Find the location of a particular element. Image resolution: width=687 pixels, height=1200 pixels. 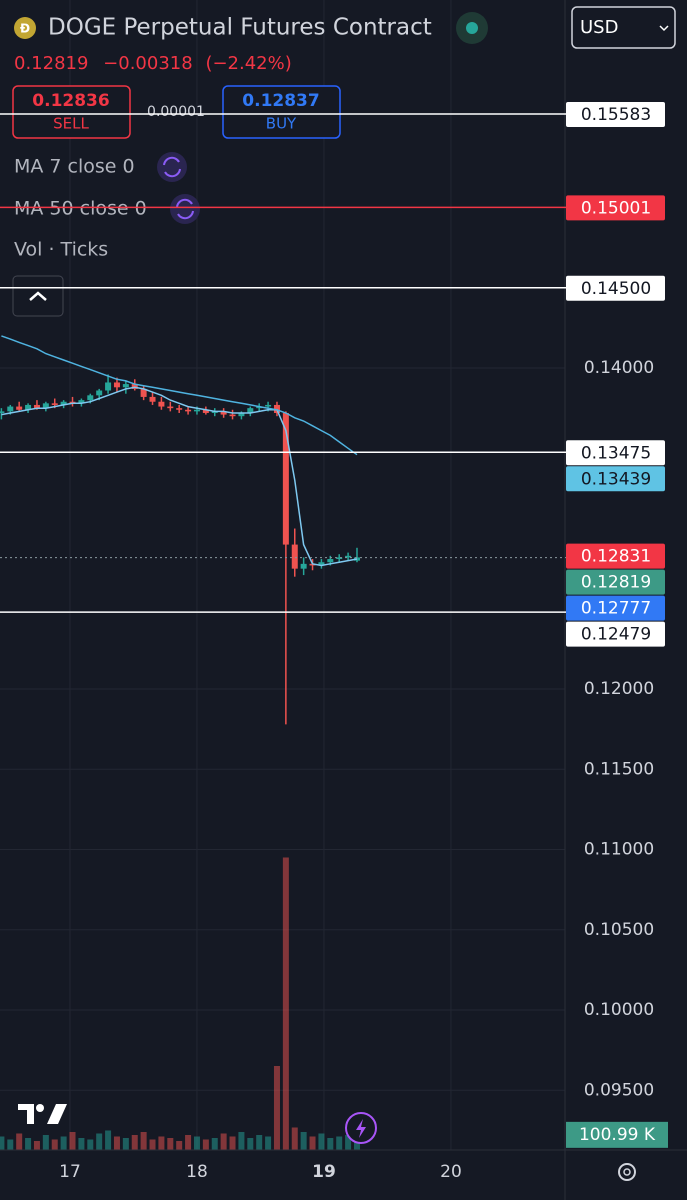

reload-icon is located at coordinates (185, 209).